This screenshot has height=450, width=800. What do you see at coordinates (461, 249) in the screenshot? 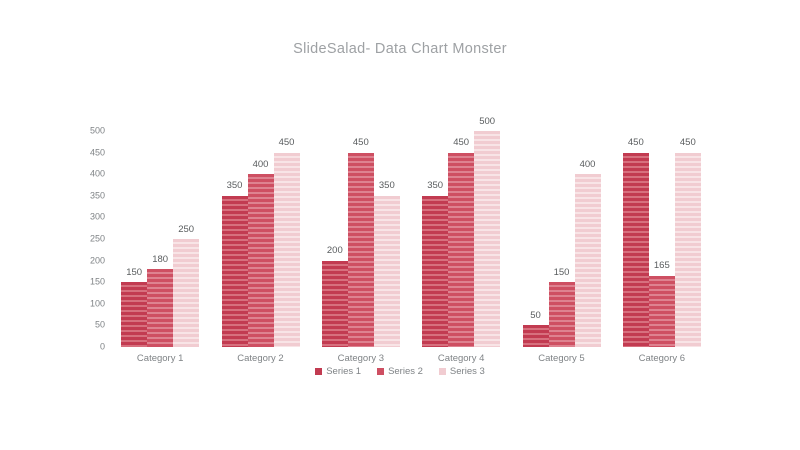
I see `bar-series2-category4` at bounding box center [461, 249].